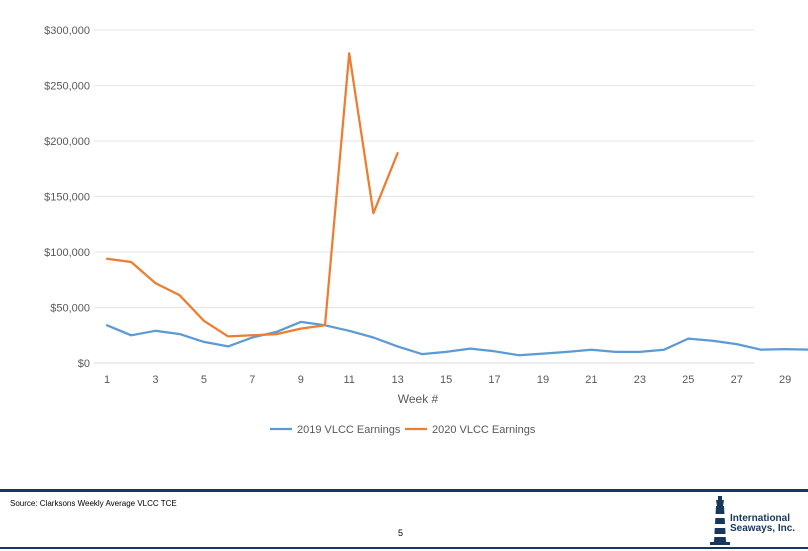 The image size is (808, 551). What do you see at coordinates (737, 380) in the screenshot?
I see `x-tick-label: 27` at bounding box center [737, 380].